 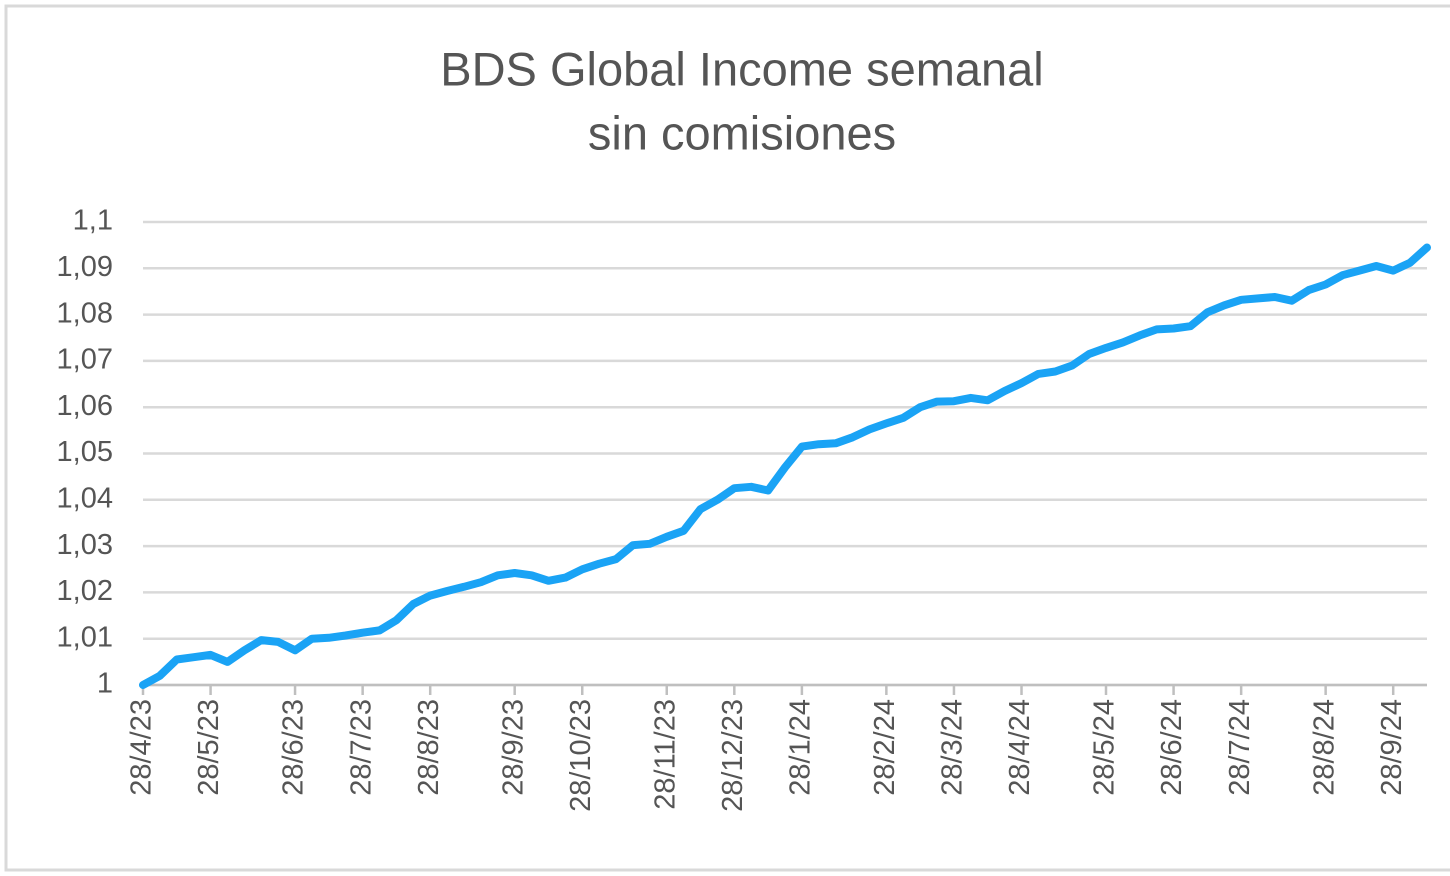 I want to click on chart-title: BDS Global Income semanal, so click(x=741, y=68).